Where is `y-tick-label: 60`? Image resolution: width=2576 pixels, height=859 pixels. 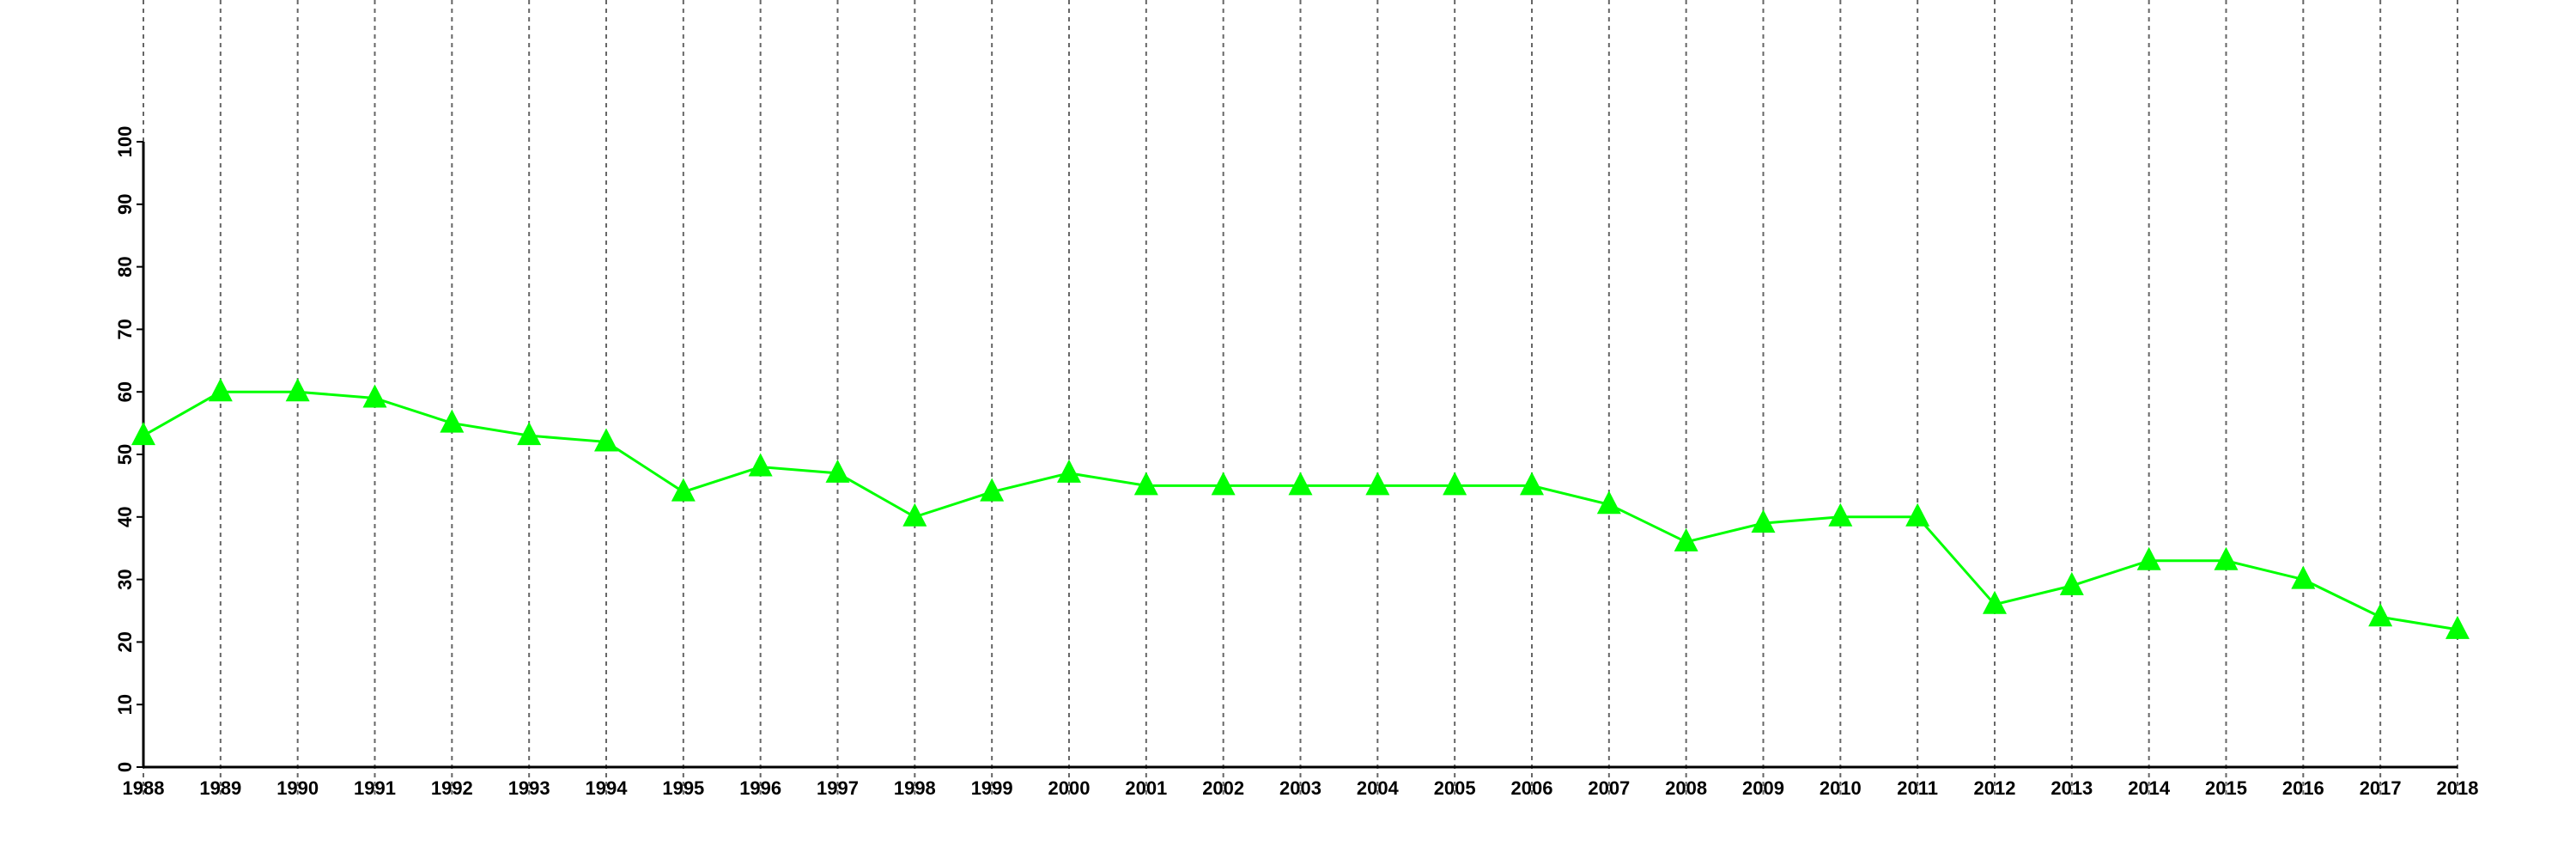 y-tick-label: 60 is located at coordinates (125, 392).